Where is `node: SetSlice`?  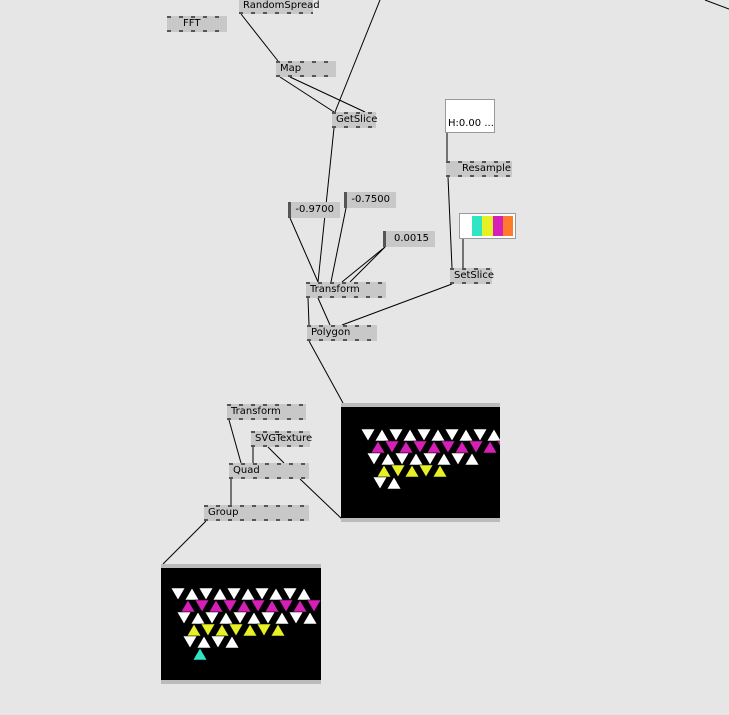
node: SetSlice is located at coordinates (472, 276).